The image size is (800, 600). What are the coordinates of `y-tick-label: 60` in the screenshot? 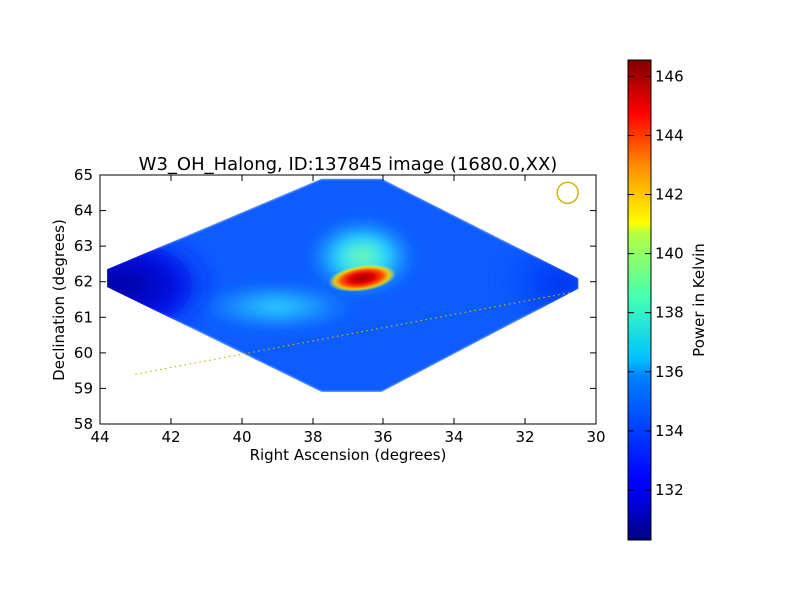 It's located at (83, 353).